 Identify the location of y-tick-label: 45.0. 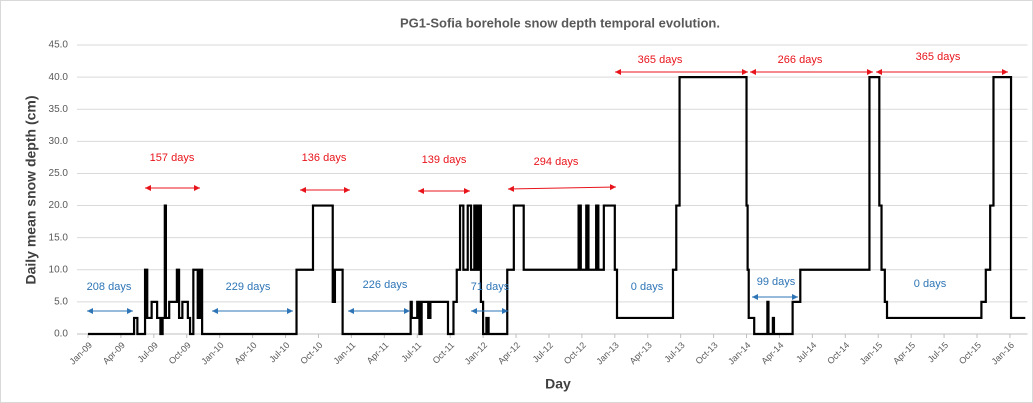
(59, 45).